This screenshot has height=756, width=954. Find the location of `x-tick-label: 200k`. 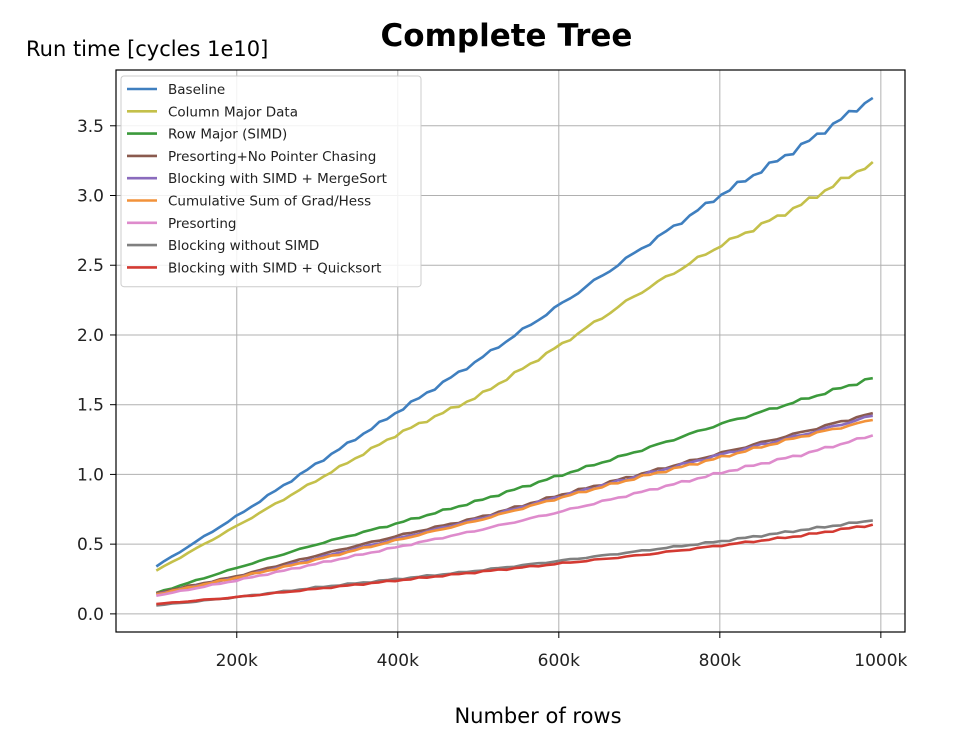

x-tick-label: 200k is located at coordinates (237, 661).